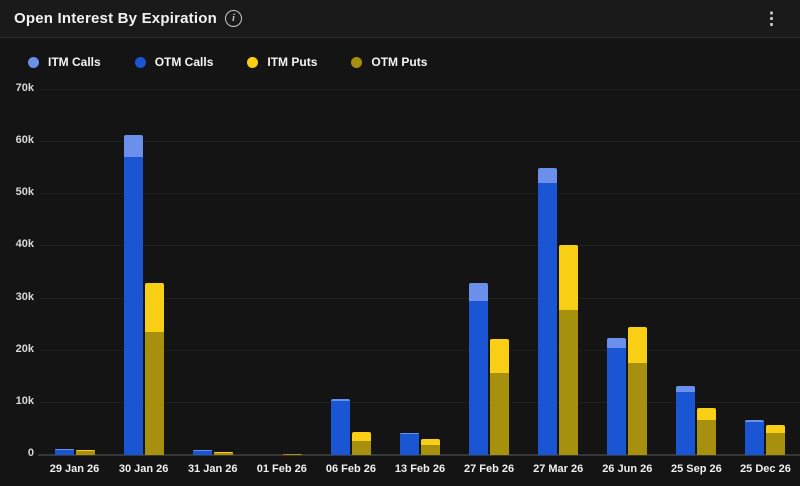 Image resolution: width=800 pixels, height=486 pixels. I want to click on legend-item-itm-puts: ITM Puts, so click(282, 62).